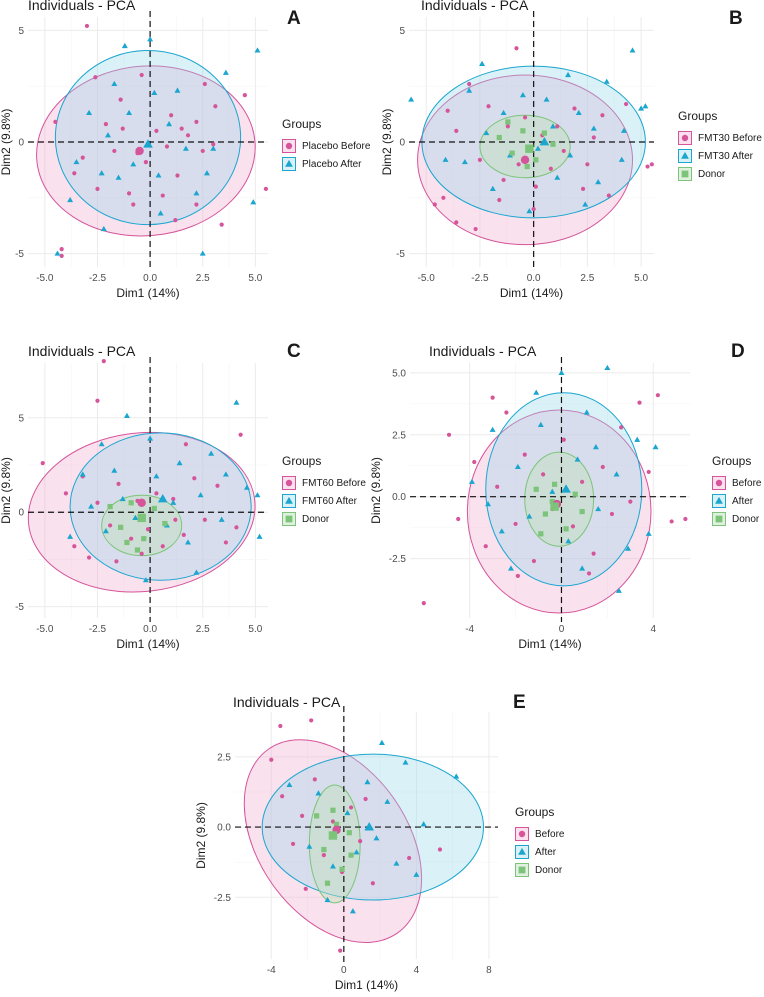  What do you see at coordinates (522, 870) in the screenshot?
I see `donor-marker-icon` at bounding box center [522, 870].